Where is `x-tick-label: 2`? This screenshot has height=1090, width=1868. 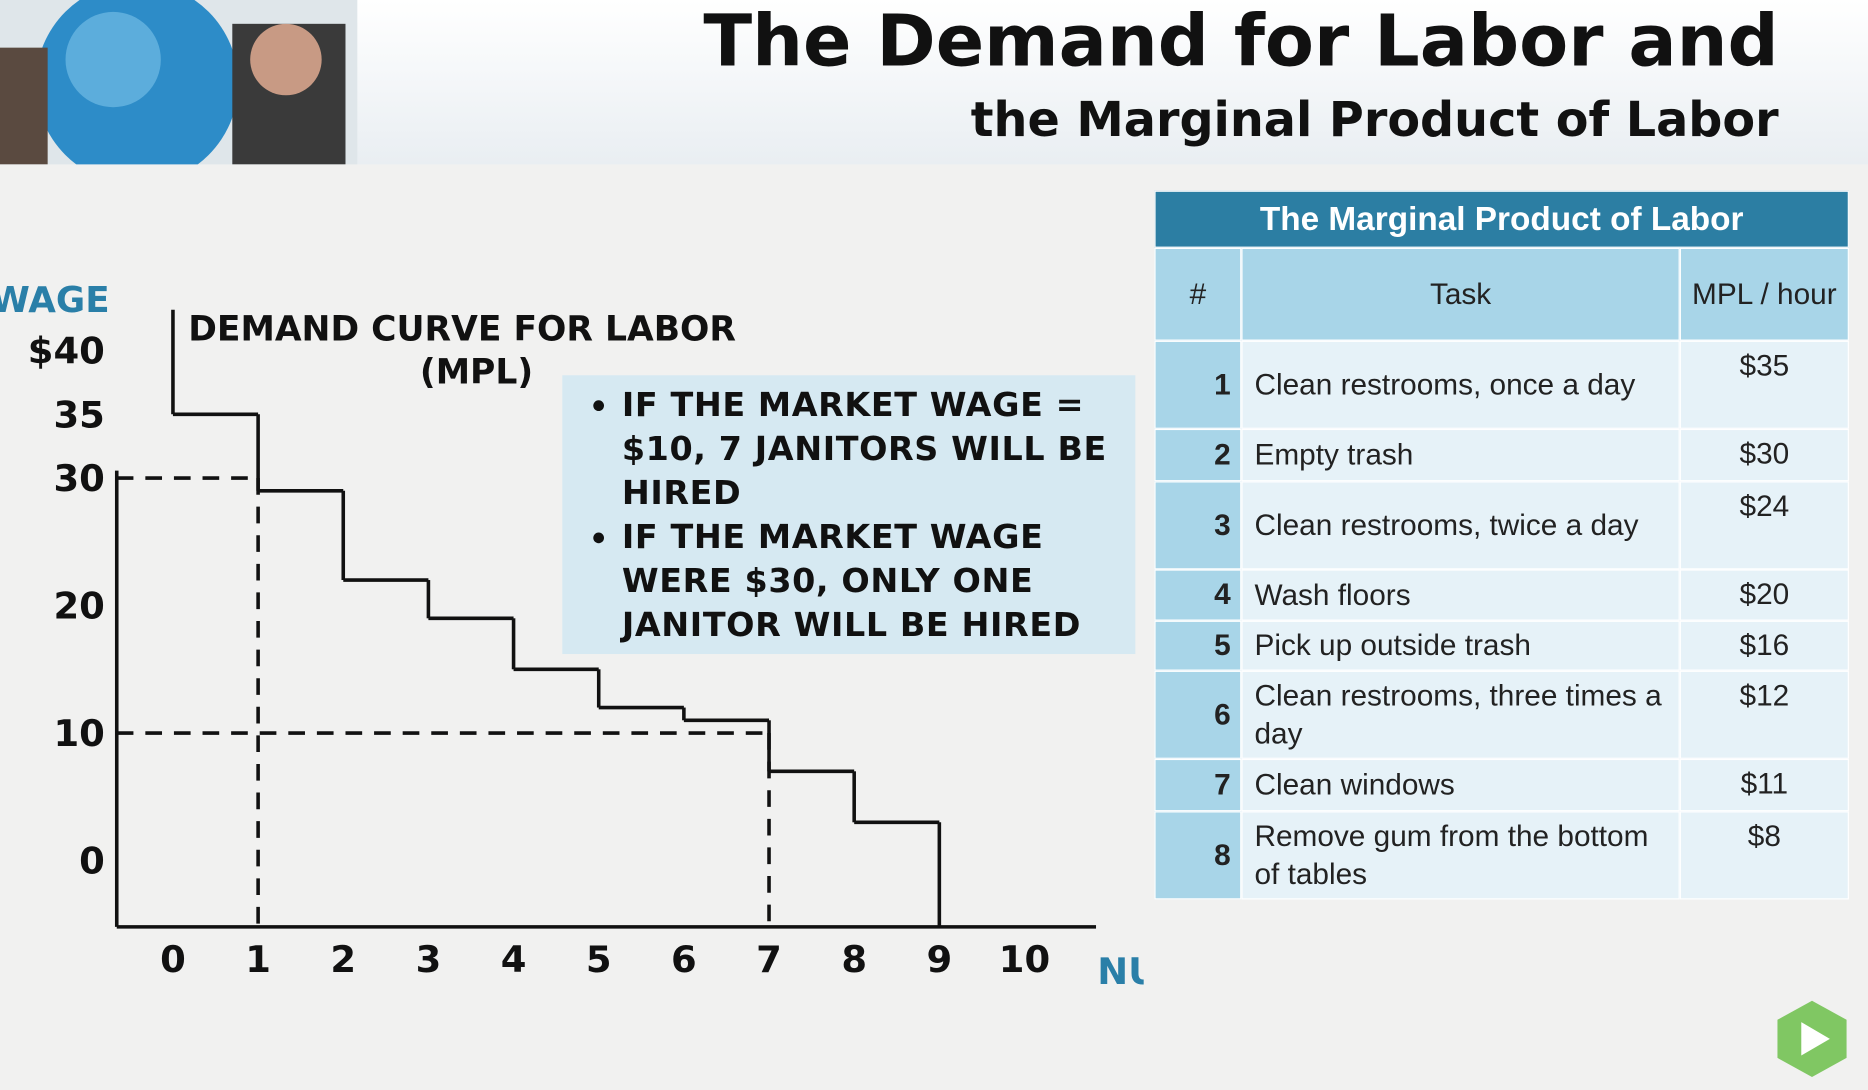
x-tick-label: 2 is located at coordinates (343, 959).